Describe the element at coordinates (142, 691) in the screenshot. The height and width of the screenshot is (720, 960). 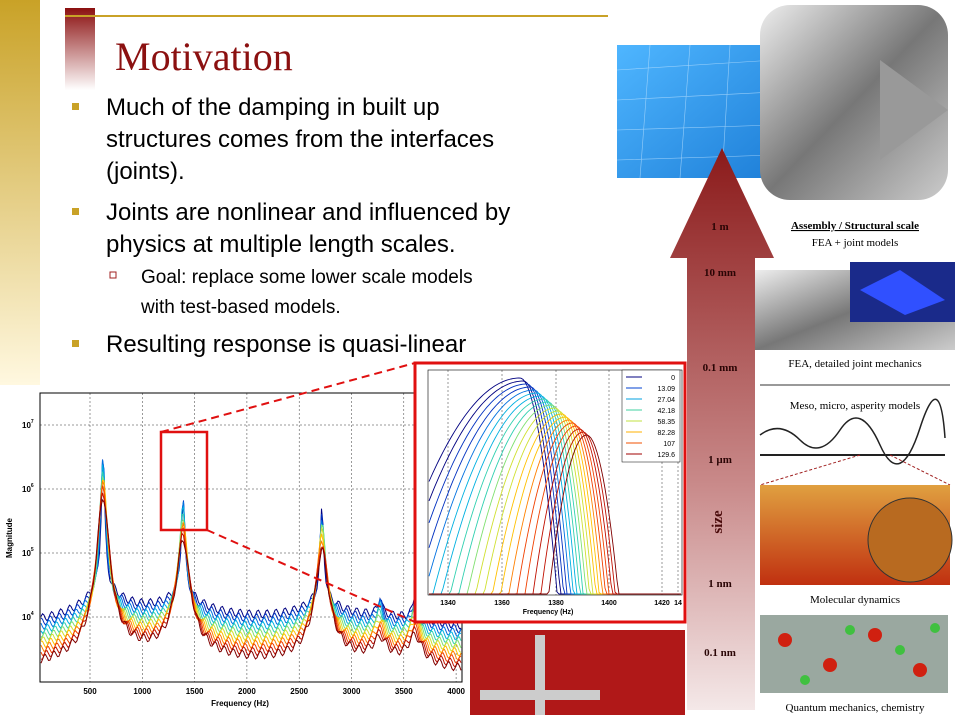
I see `x-tick-label: 1000` at that location.